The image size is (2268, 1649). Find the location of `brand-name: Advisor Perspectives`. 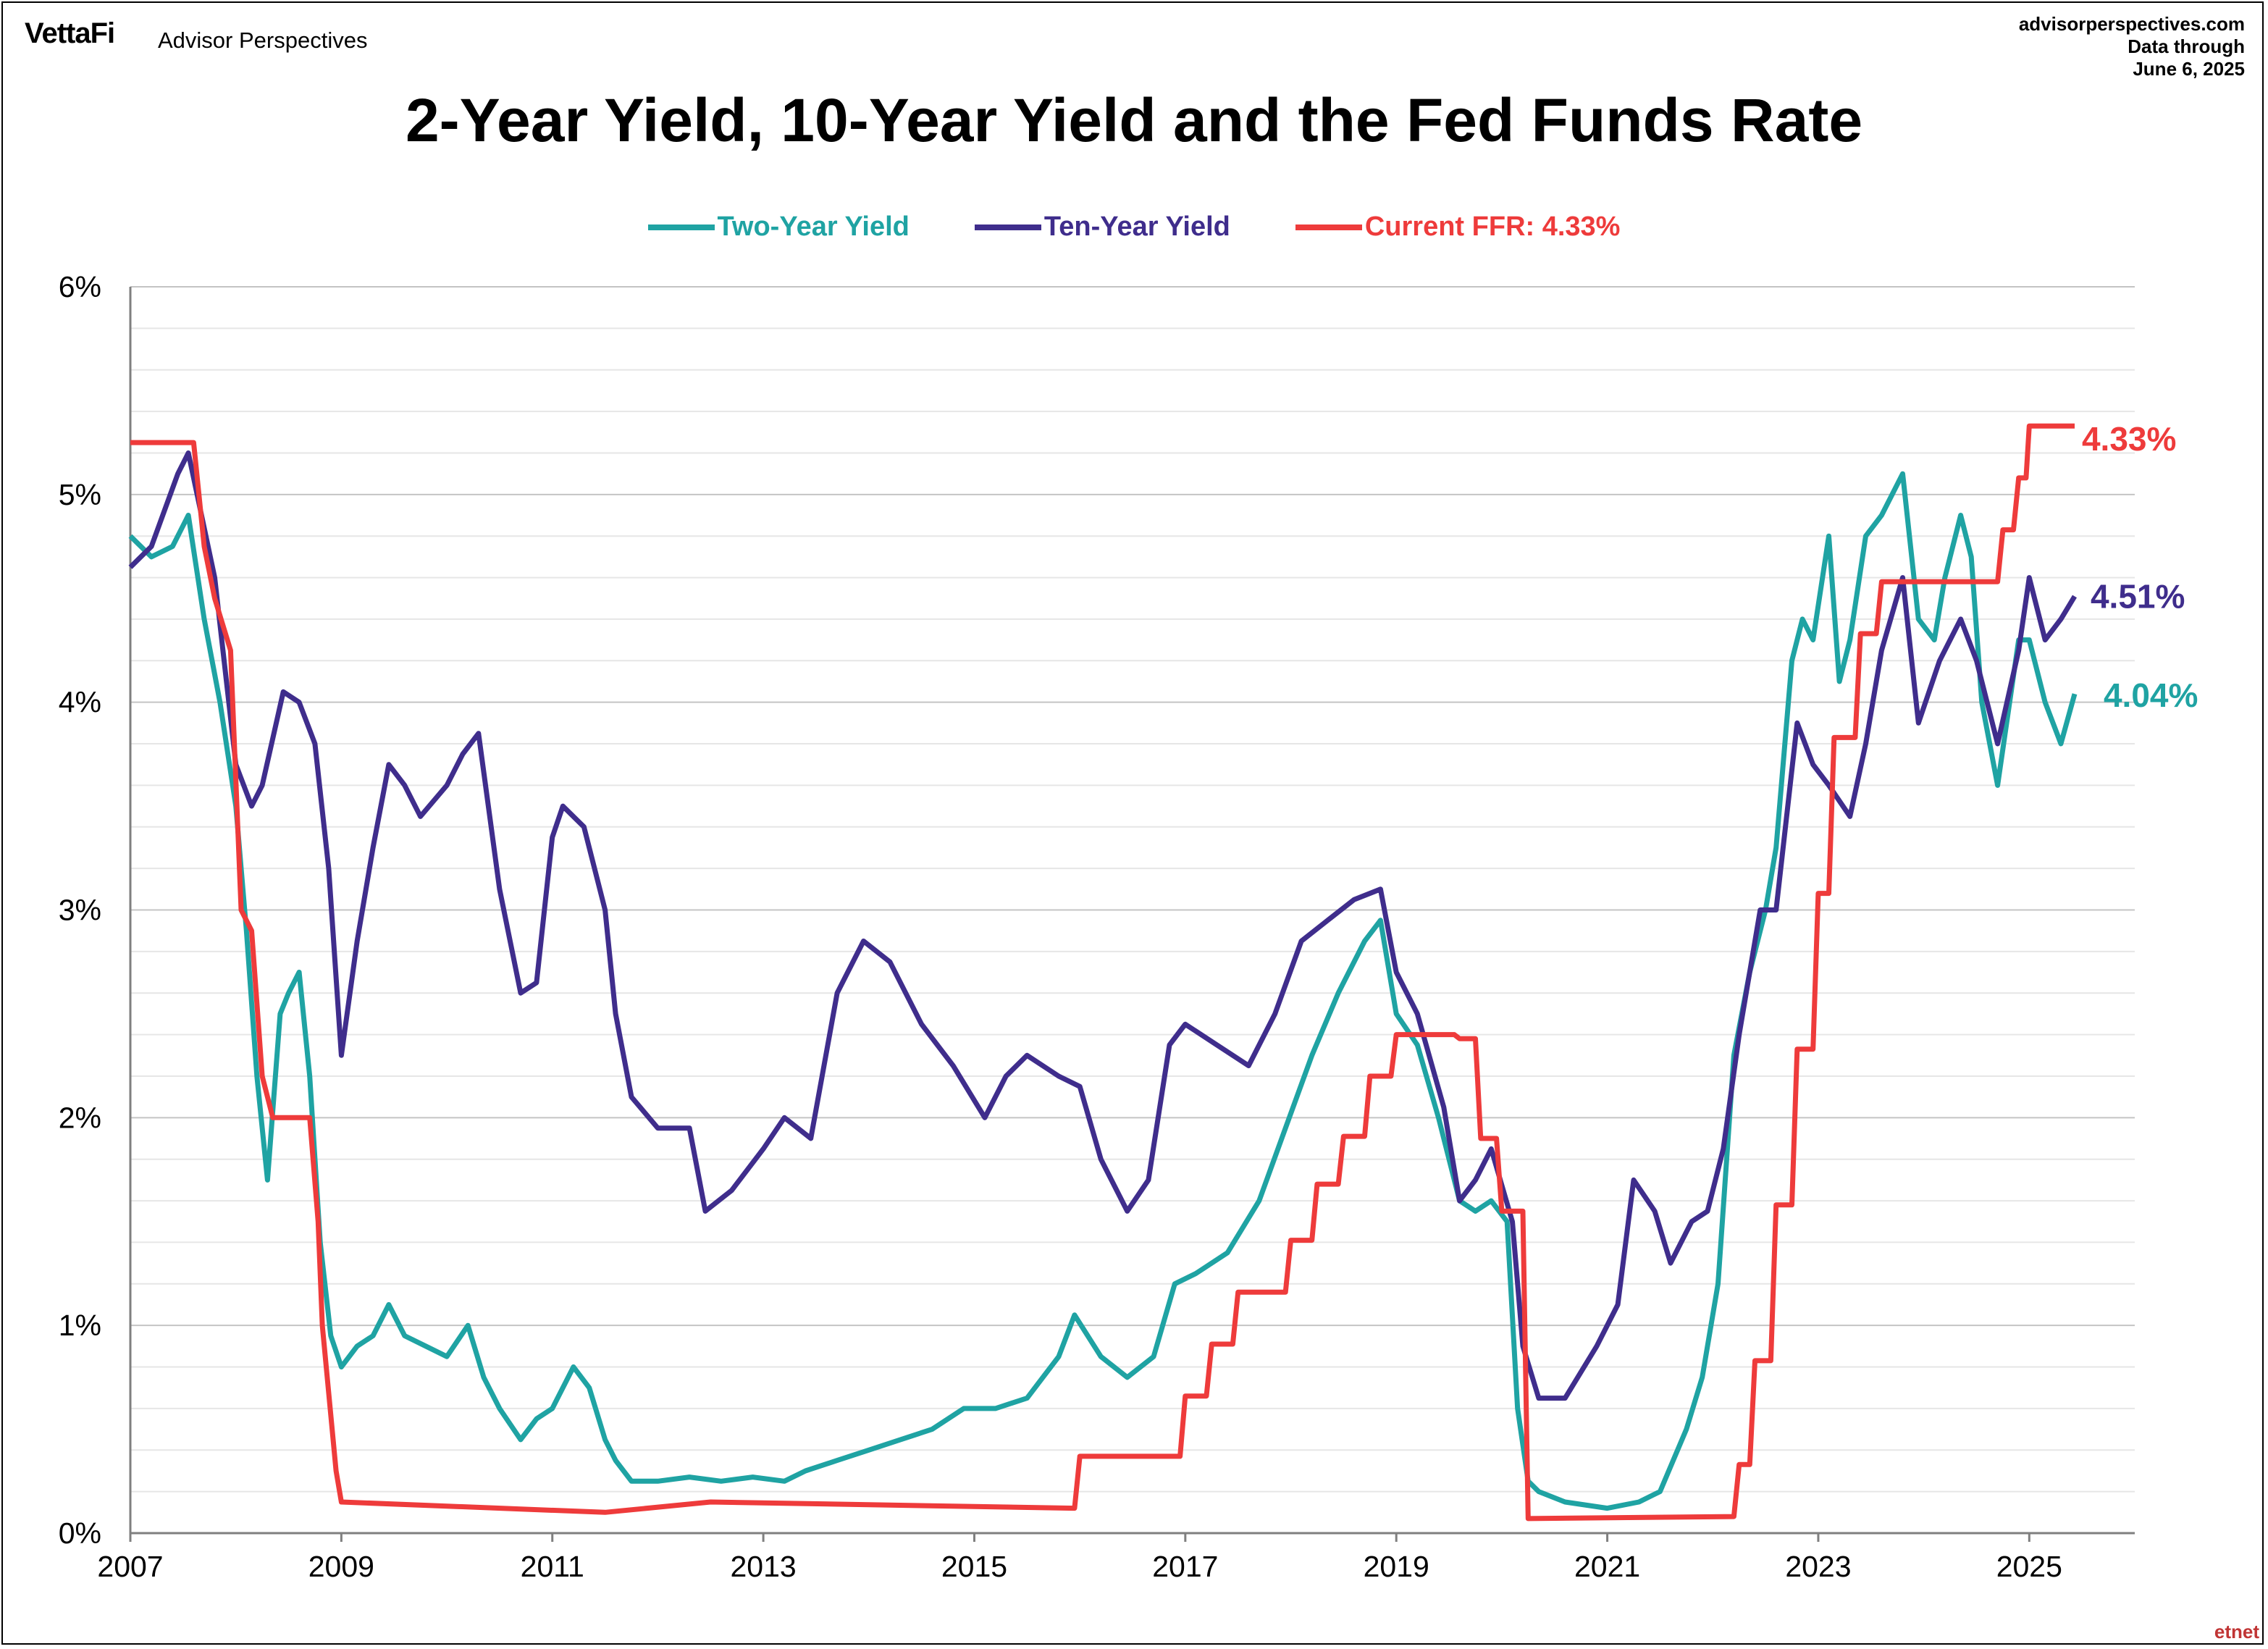

brand-name: Advisor Perspectives is located at coordinates (263, 40).